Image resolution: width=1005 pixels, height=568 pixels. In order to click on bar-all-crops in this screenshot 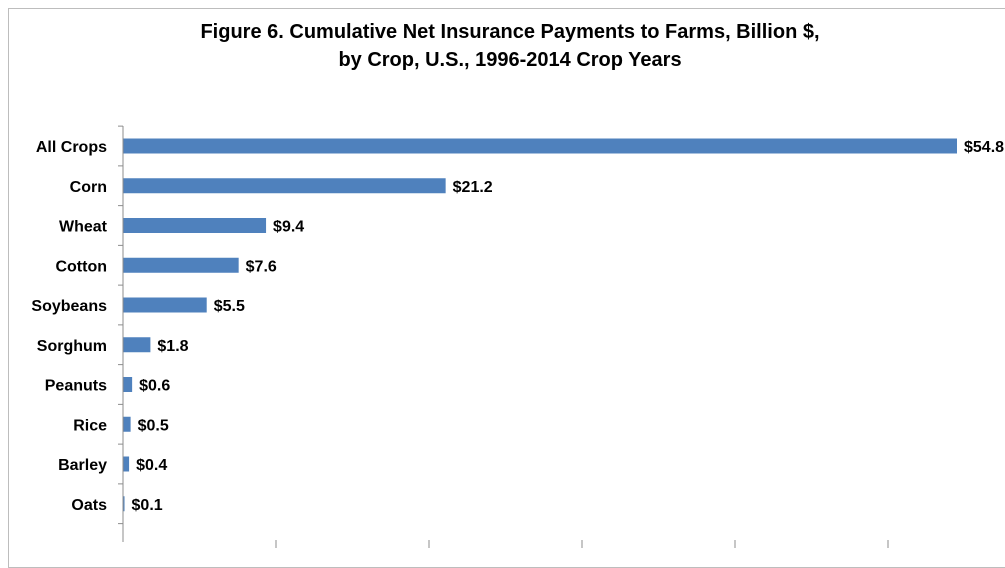, I will do `click(540, 146)`.